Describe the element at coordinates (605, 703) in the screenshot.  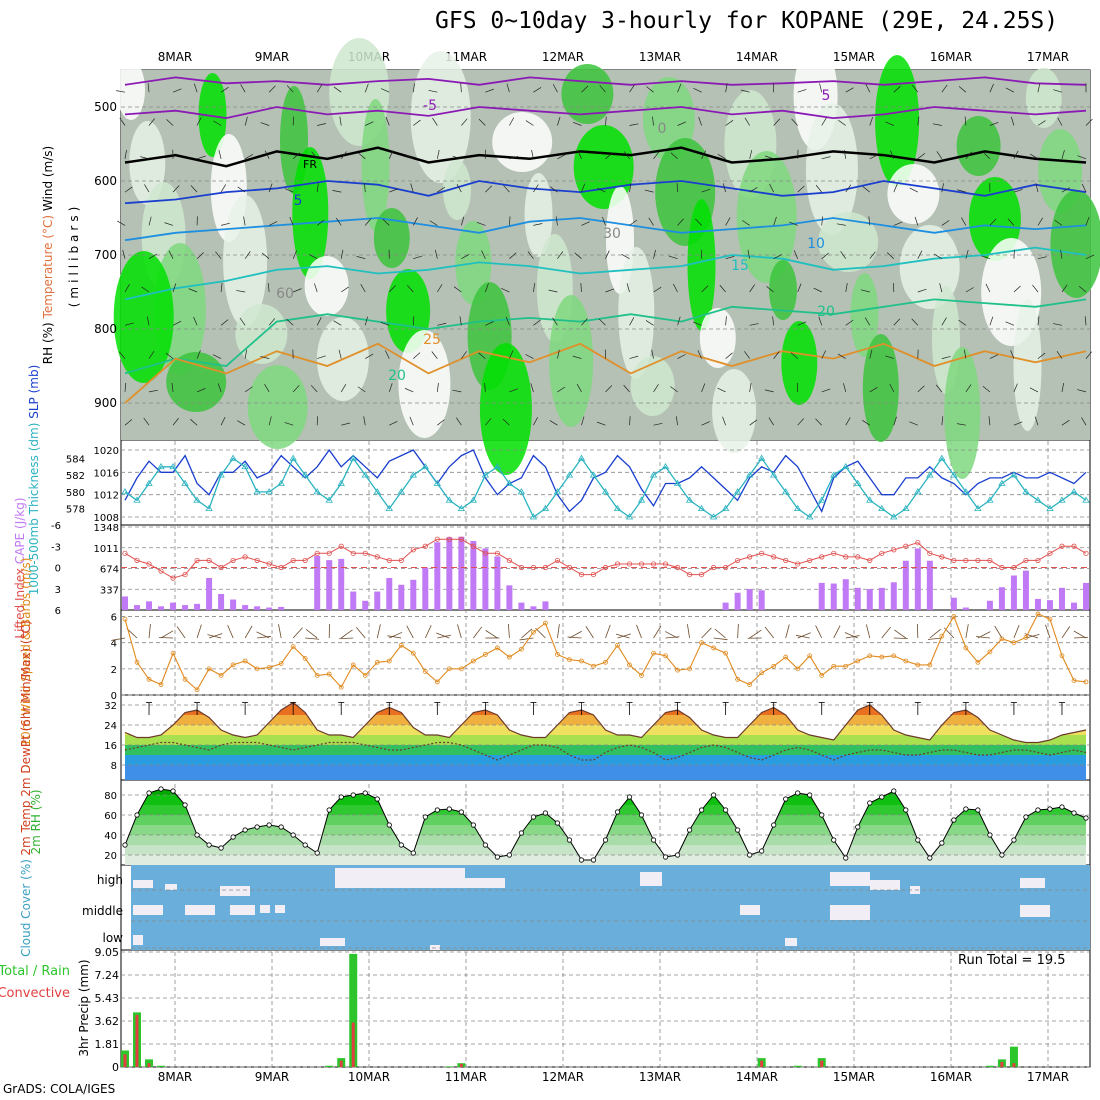
I see `temp-band` at that location.